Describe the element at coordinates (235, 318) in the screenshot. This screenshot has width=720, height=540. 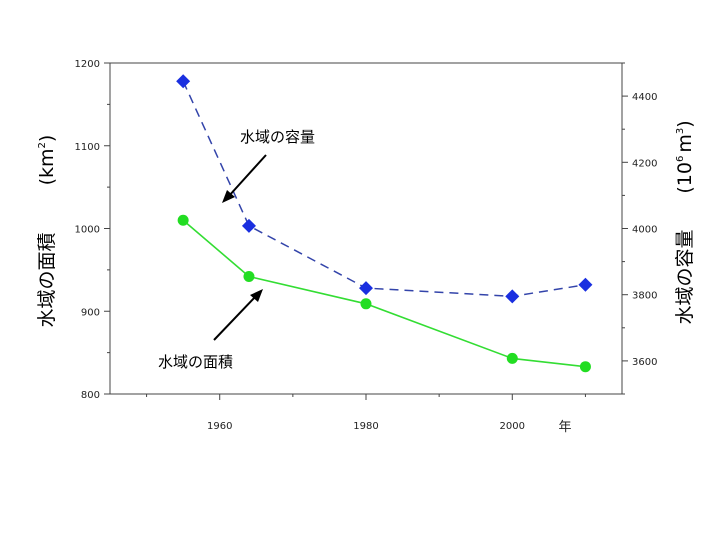
I see `annotation-area-arrow` at that location.